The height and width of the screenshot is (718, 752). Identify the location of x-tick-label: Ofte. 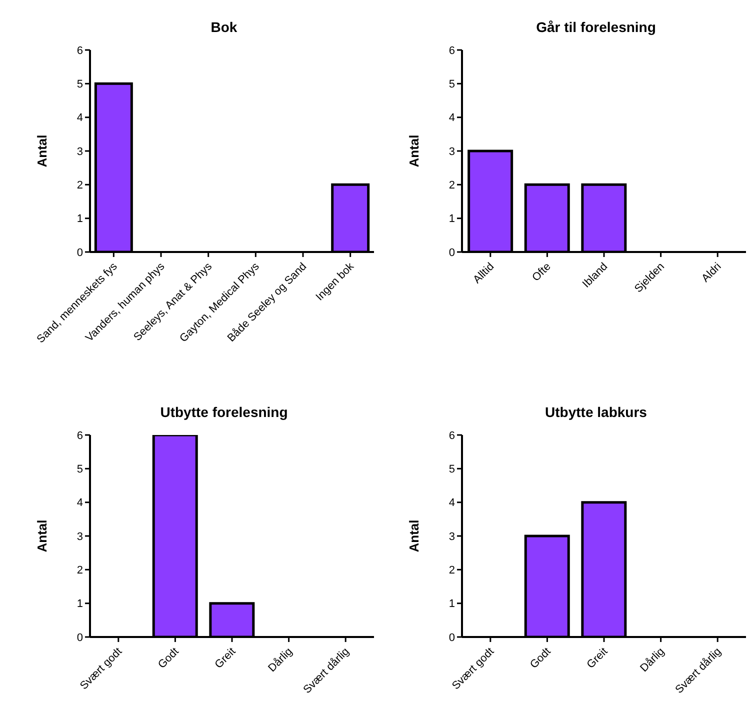
(542, 272).